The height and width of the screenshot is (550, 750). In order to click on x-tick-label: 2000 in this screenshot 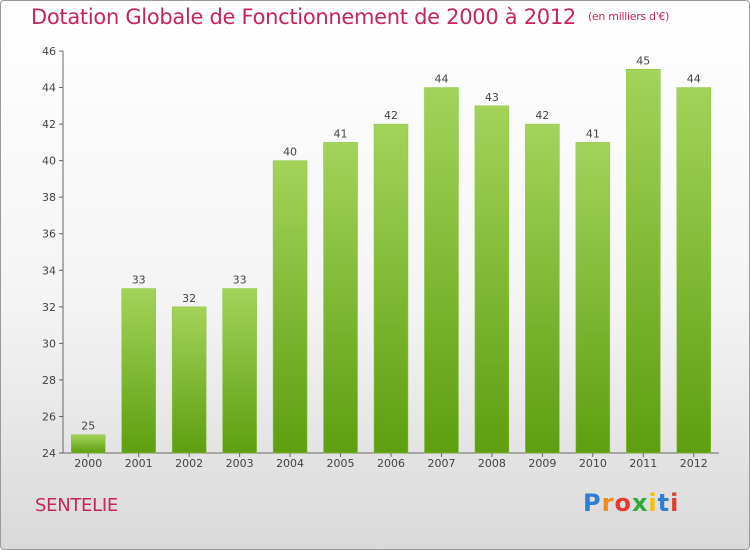, I will do `click(88, 463)`.